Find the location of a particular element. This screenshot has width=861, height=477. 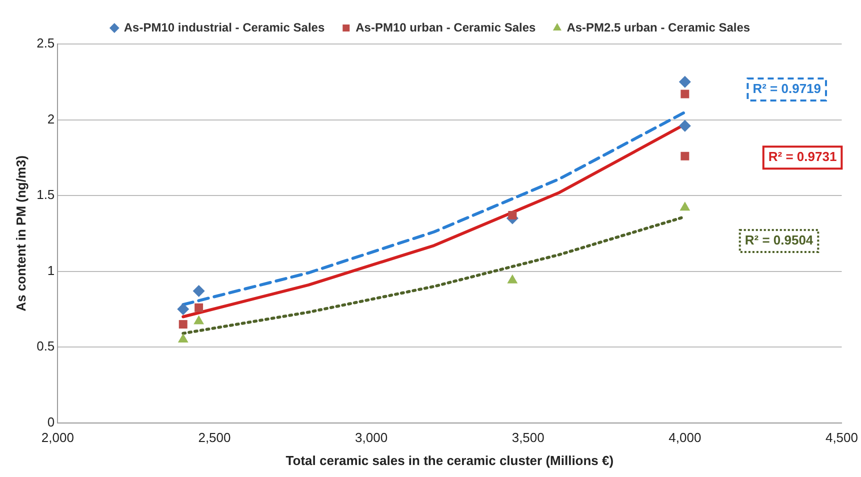

legend-label: As-PM10 industrial - Ceramic Sales is located at coordinates (224, 27).